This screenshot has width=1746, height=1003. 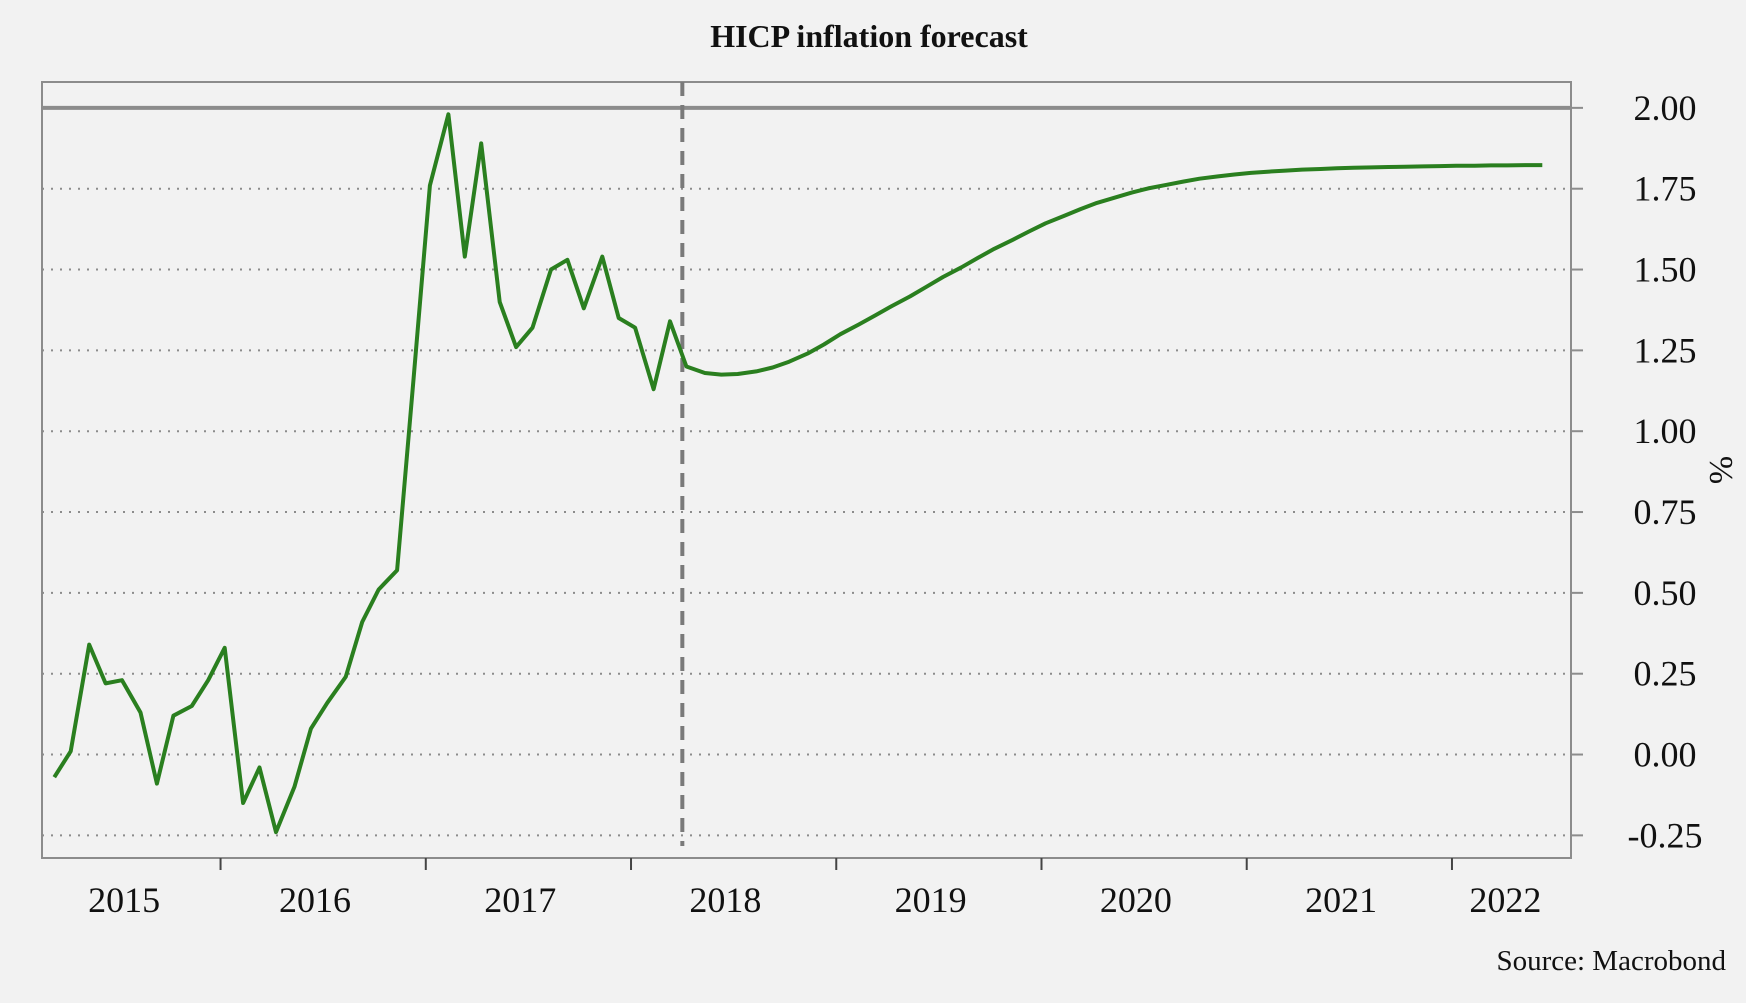 I want to click on y-tick-label: 0.25, so click(x=1665, y=674).